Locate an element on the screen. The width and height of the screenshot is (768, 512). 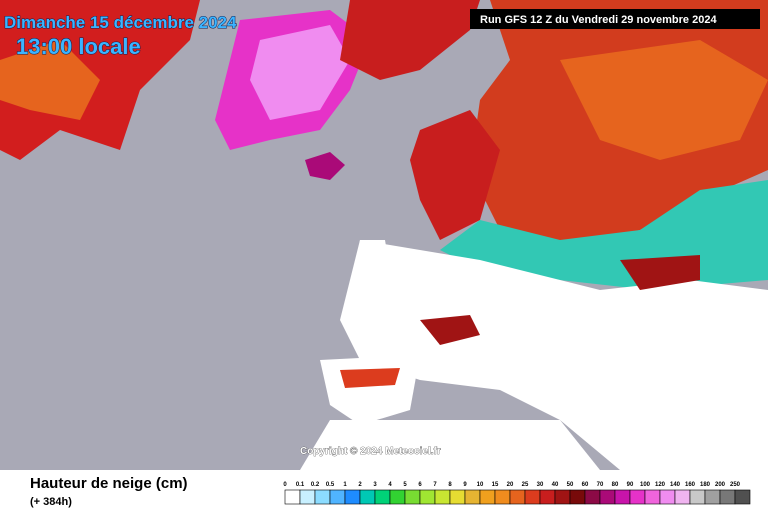
legend-label: 3 is located at coordinates (375, 485).